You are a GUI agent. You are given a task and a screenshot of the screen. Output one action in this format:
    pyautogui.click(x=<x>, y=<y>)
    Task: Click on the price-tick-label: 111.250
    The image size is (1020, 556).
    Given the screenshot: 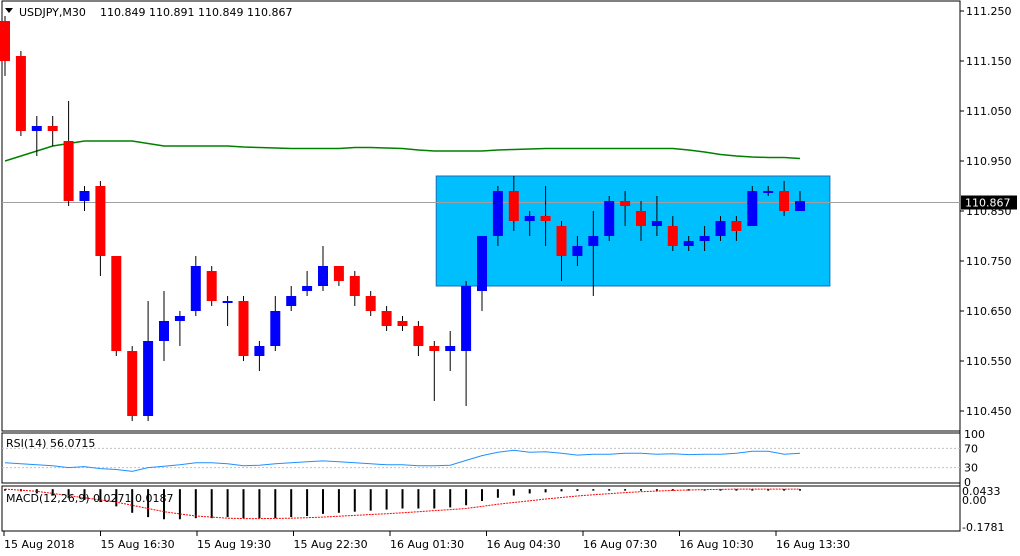 What is the action you would take?
    pyautogui.click(x=989, y=11)
    